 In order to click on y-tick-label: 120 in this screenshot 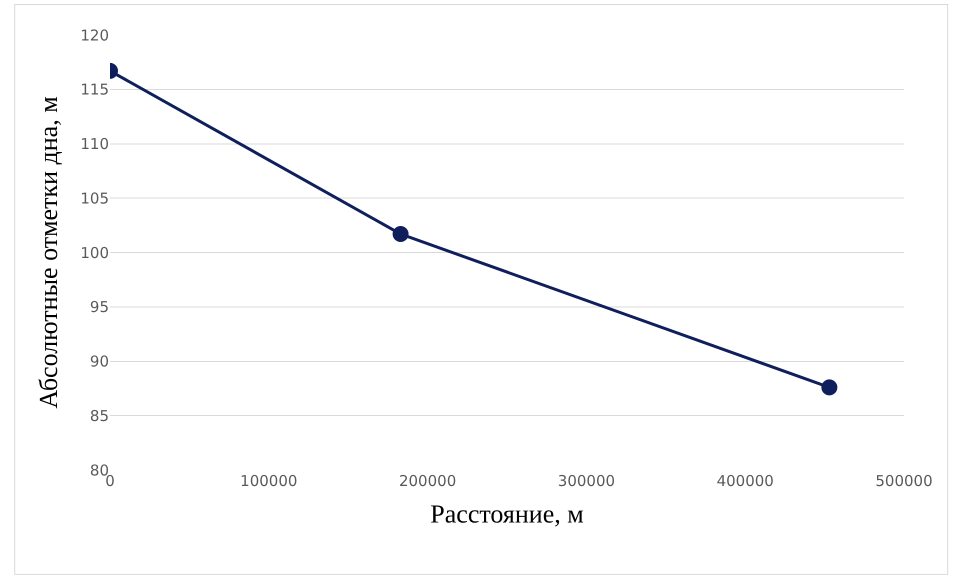, I will do `click(94, 35)`.